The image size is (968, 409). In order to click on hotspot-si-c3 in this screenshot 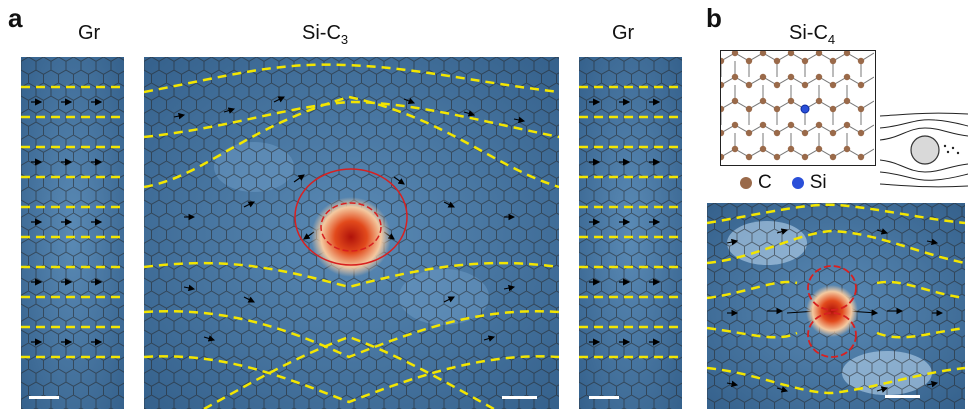, I will do `click(351, 237)`.